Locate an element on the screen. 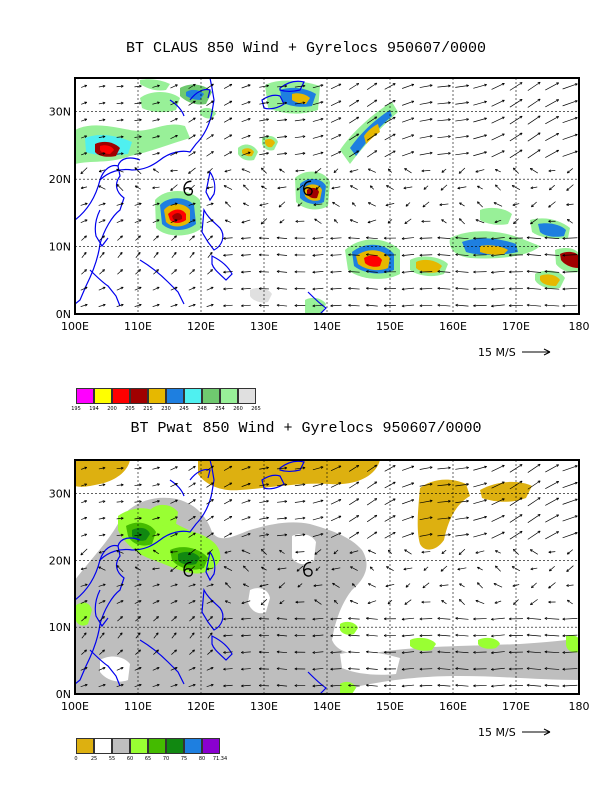  colorbar-label: 215 is located at coordinates (148, 409).